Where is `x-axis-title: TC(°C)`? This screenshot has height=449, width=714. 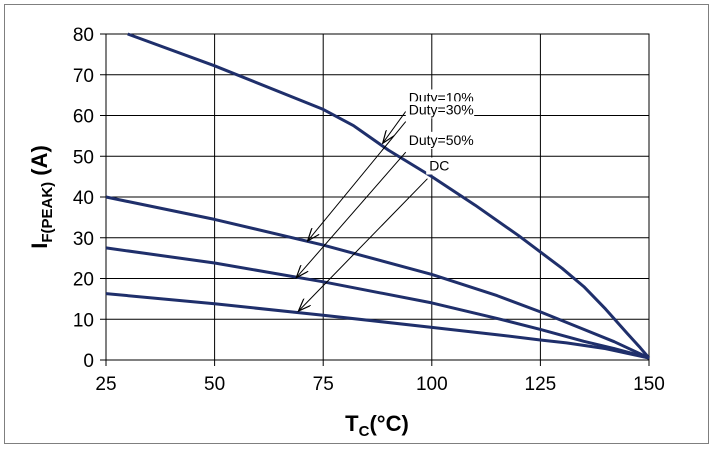 x-axis-title: TC(°C) is located at coordinates (377, 425).